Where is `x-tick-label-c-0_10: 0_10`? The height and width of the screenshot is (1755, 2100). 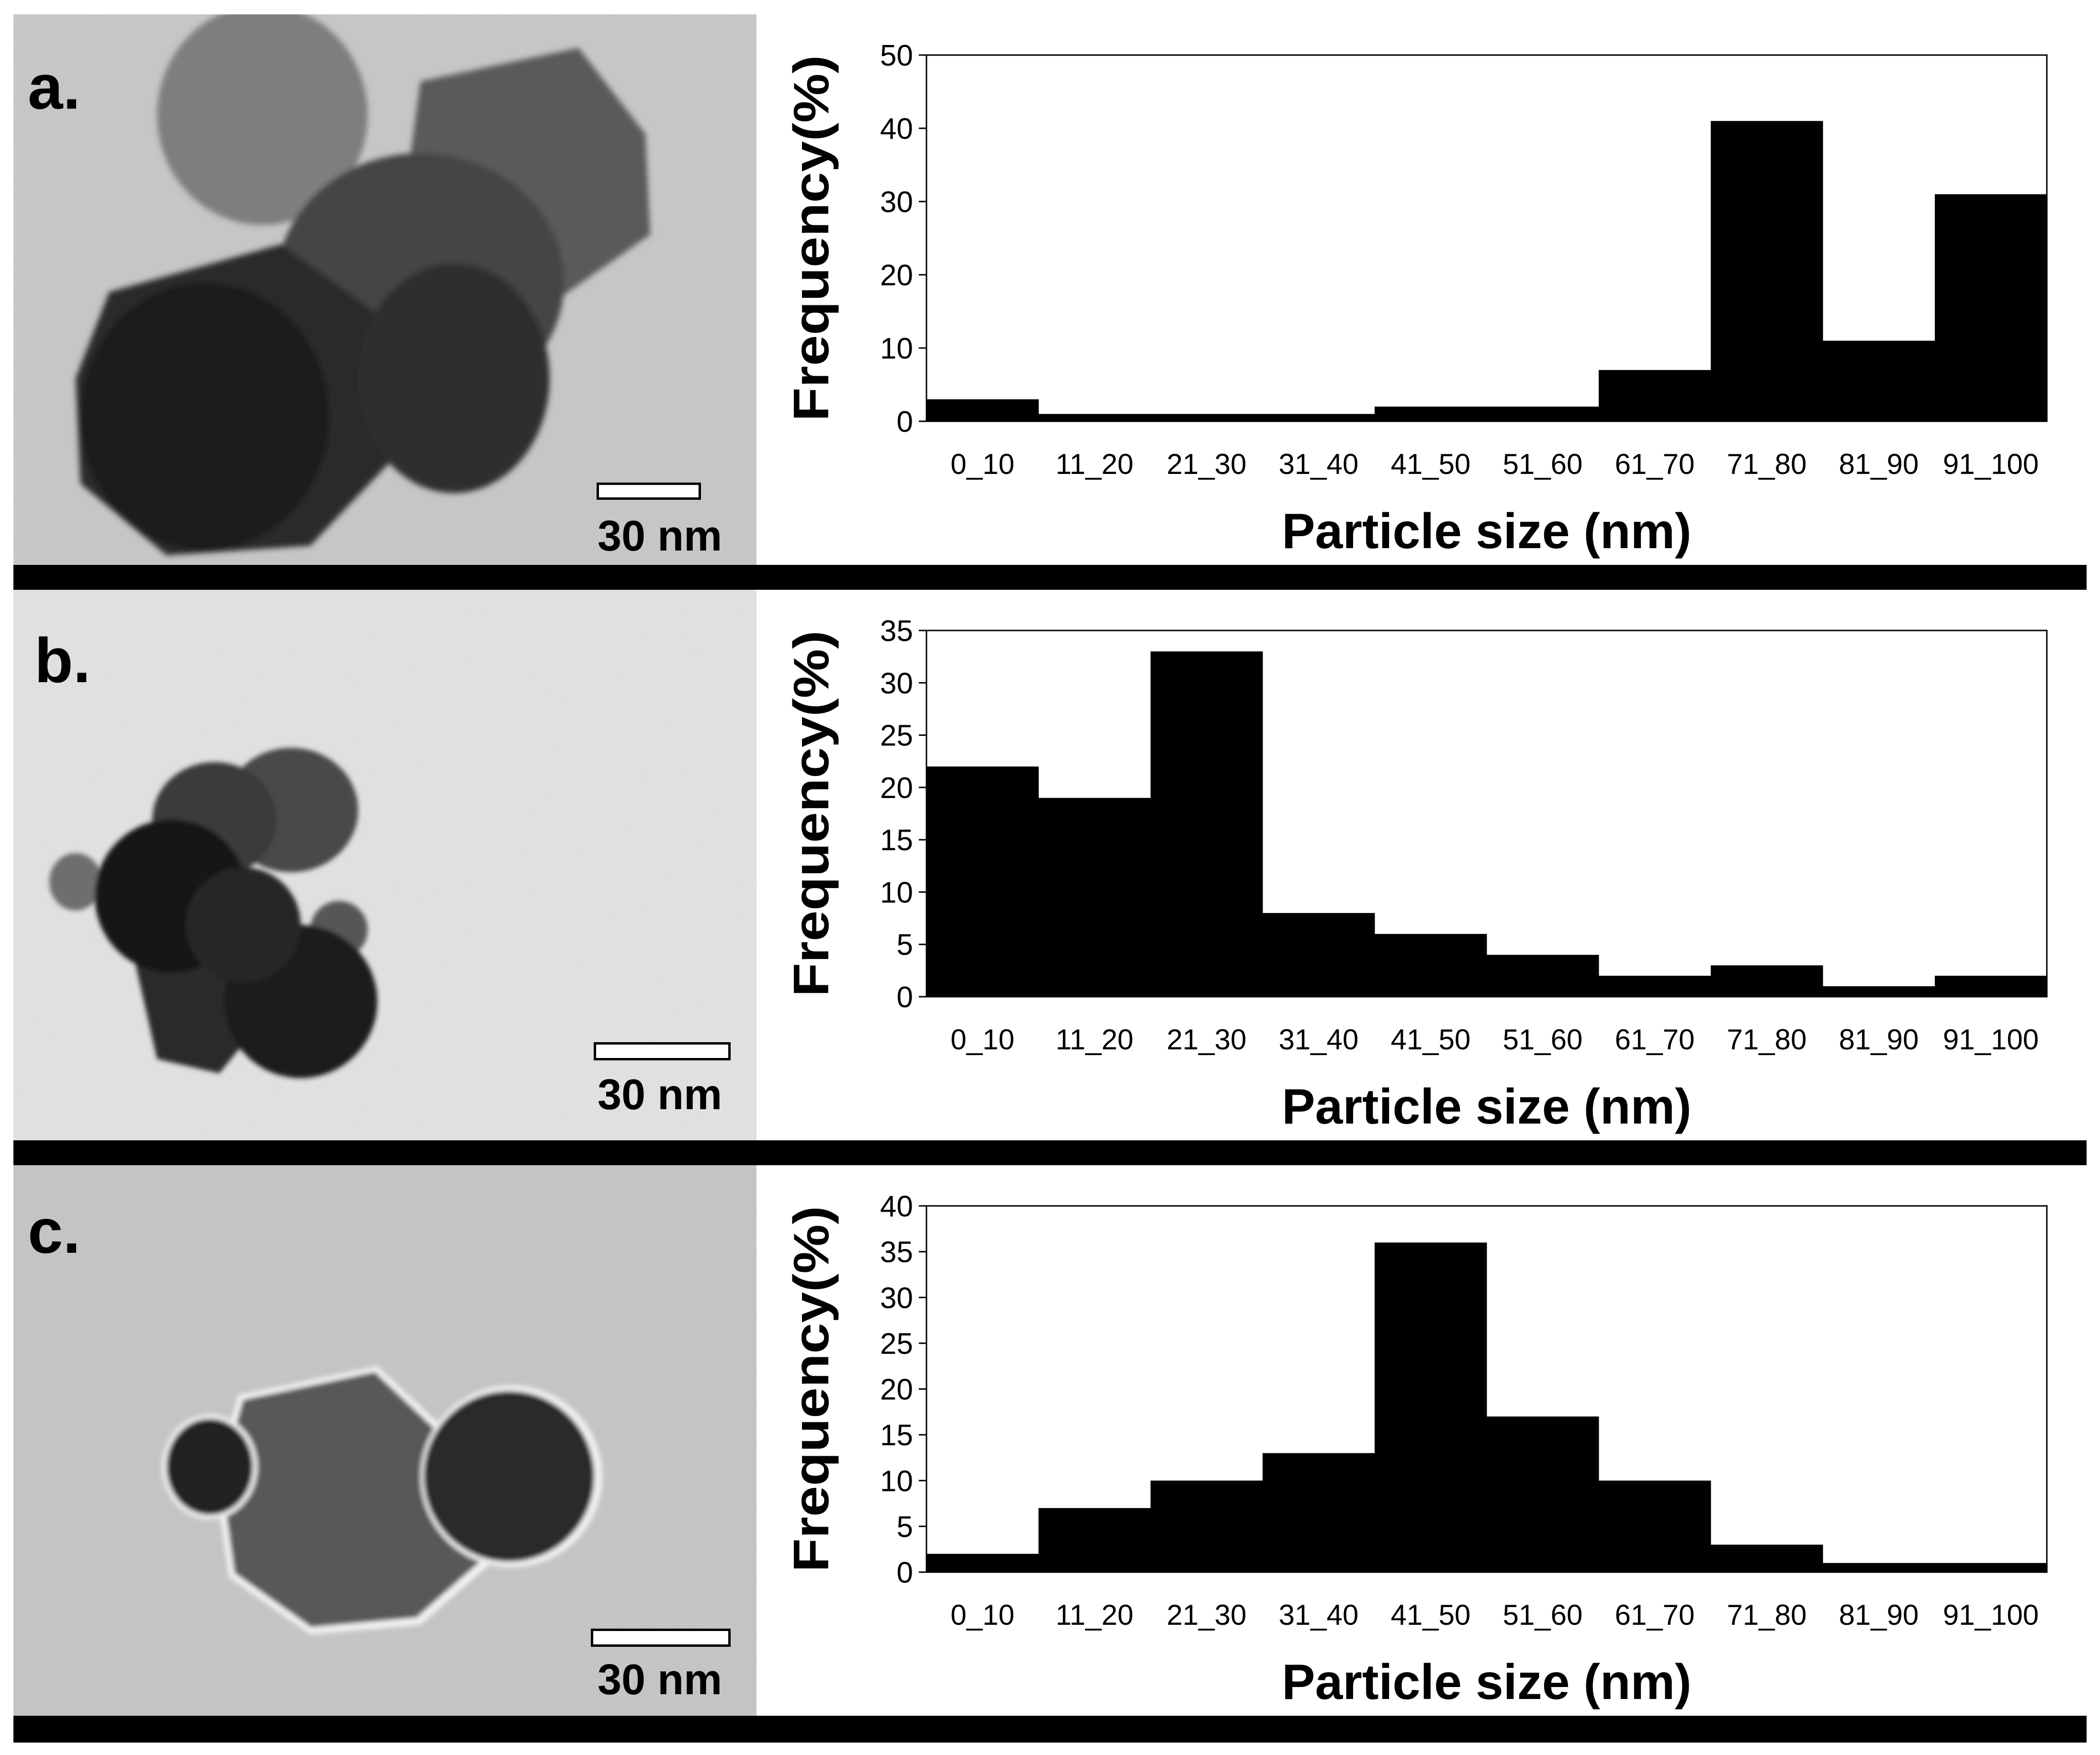 x-tick-label-c-0_10: 0_10 is located at coordinates (982, 1615).